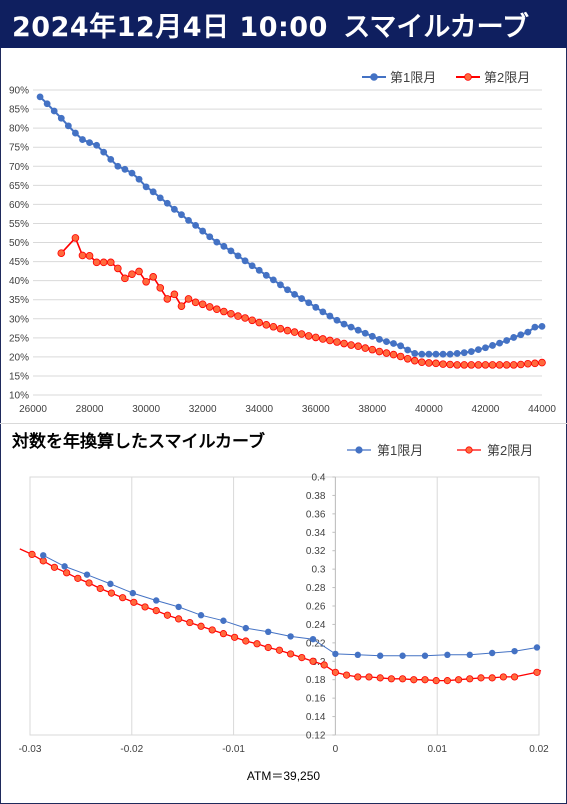 This screenshot has height=804, width=567. I want to click on y-tick-label: 0.28, so click(316, 588).